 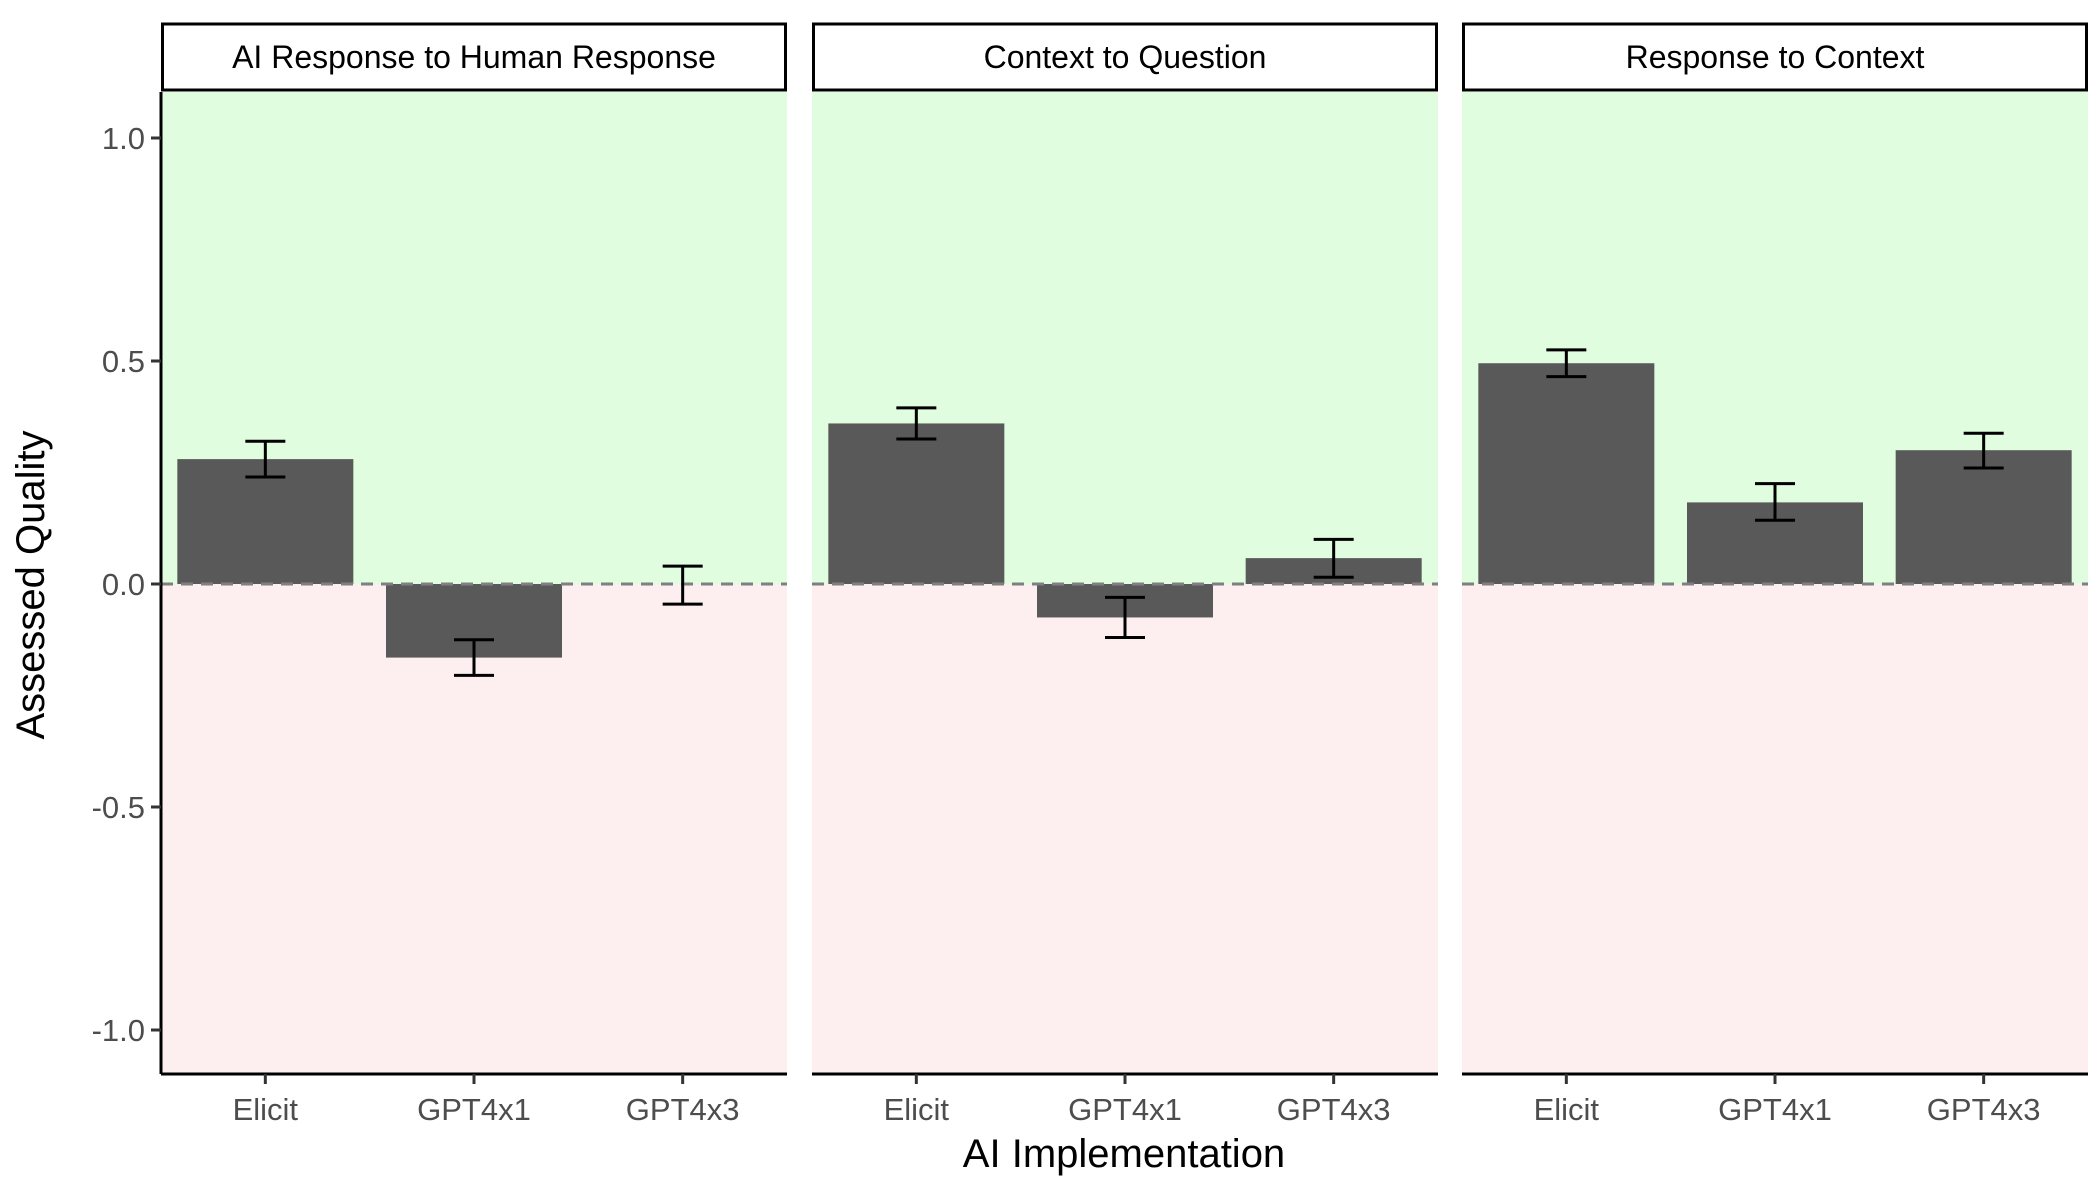 I want to click on panel-title: Response to Context, so click(x=1775, y=57).